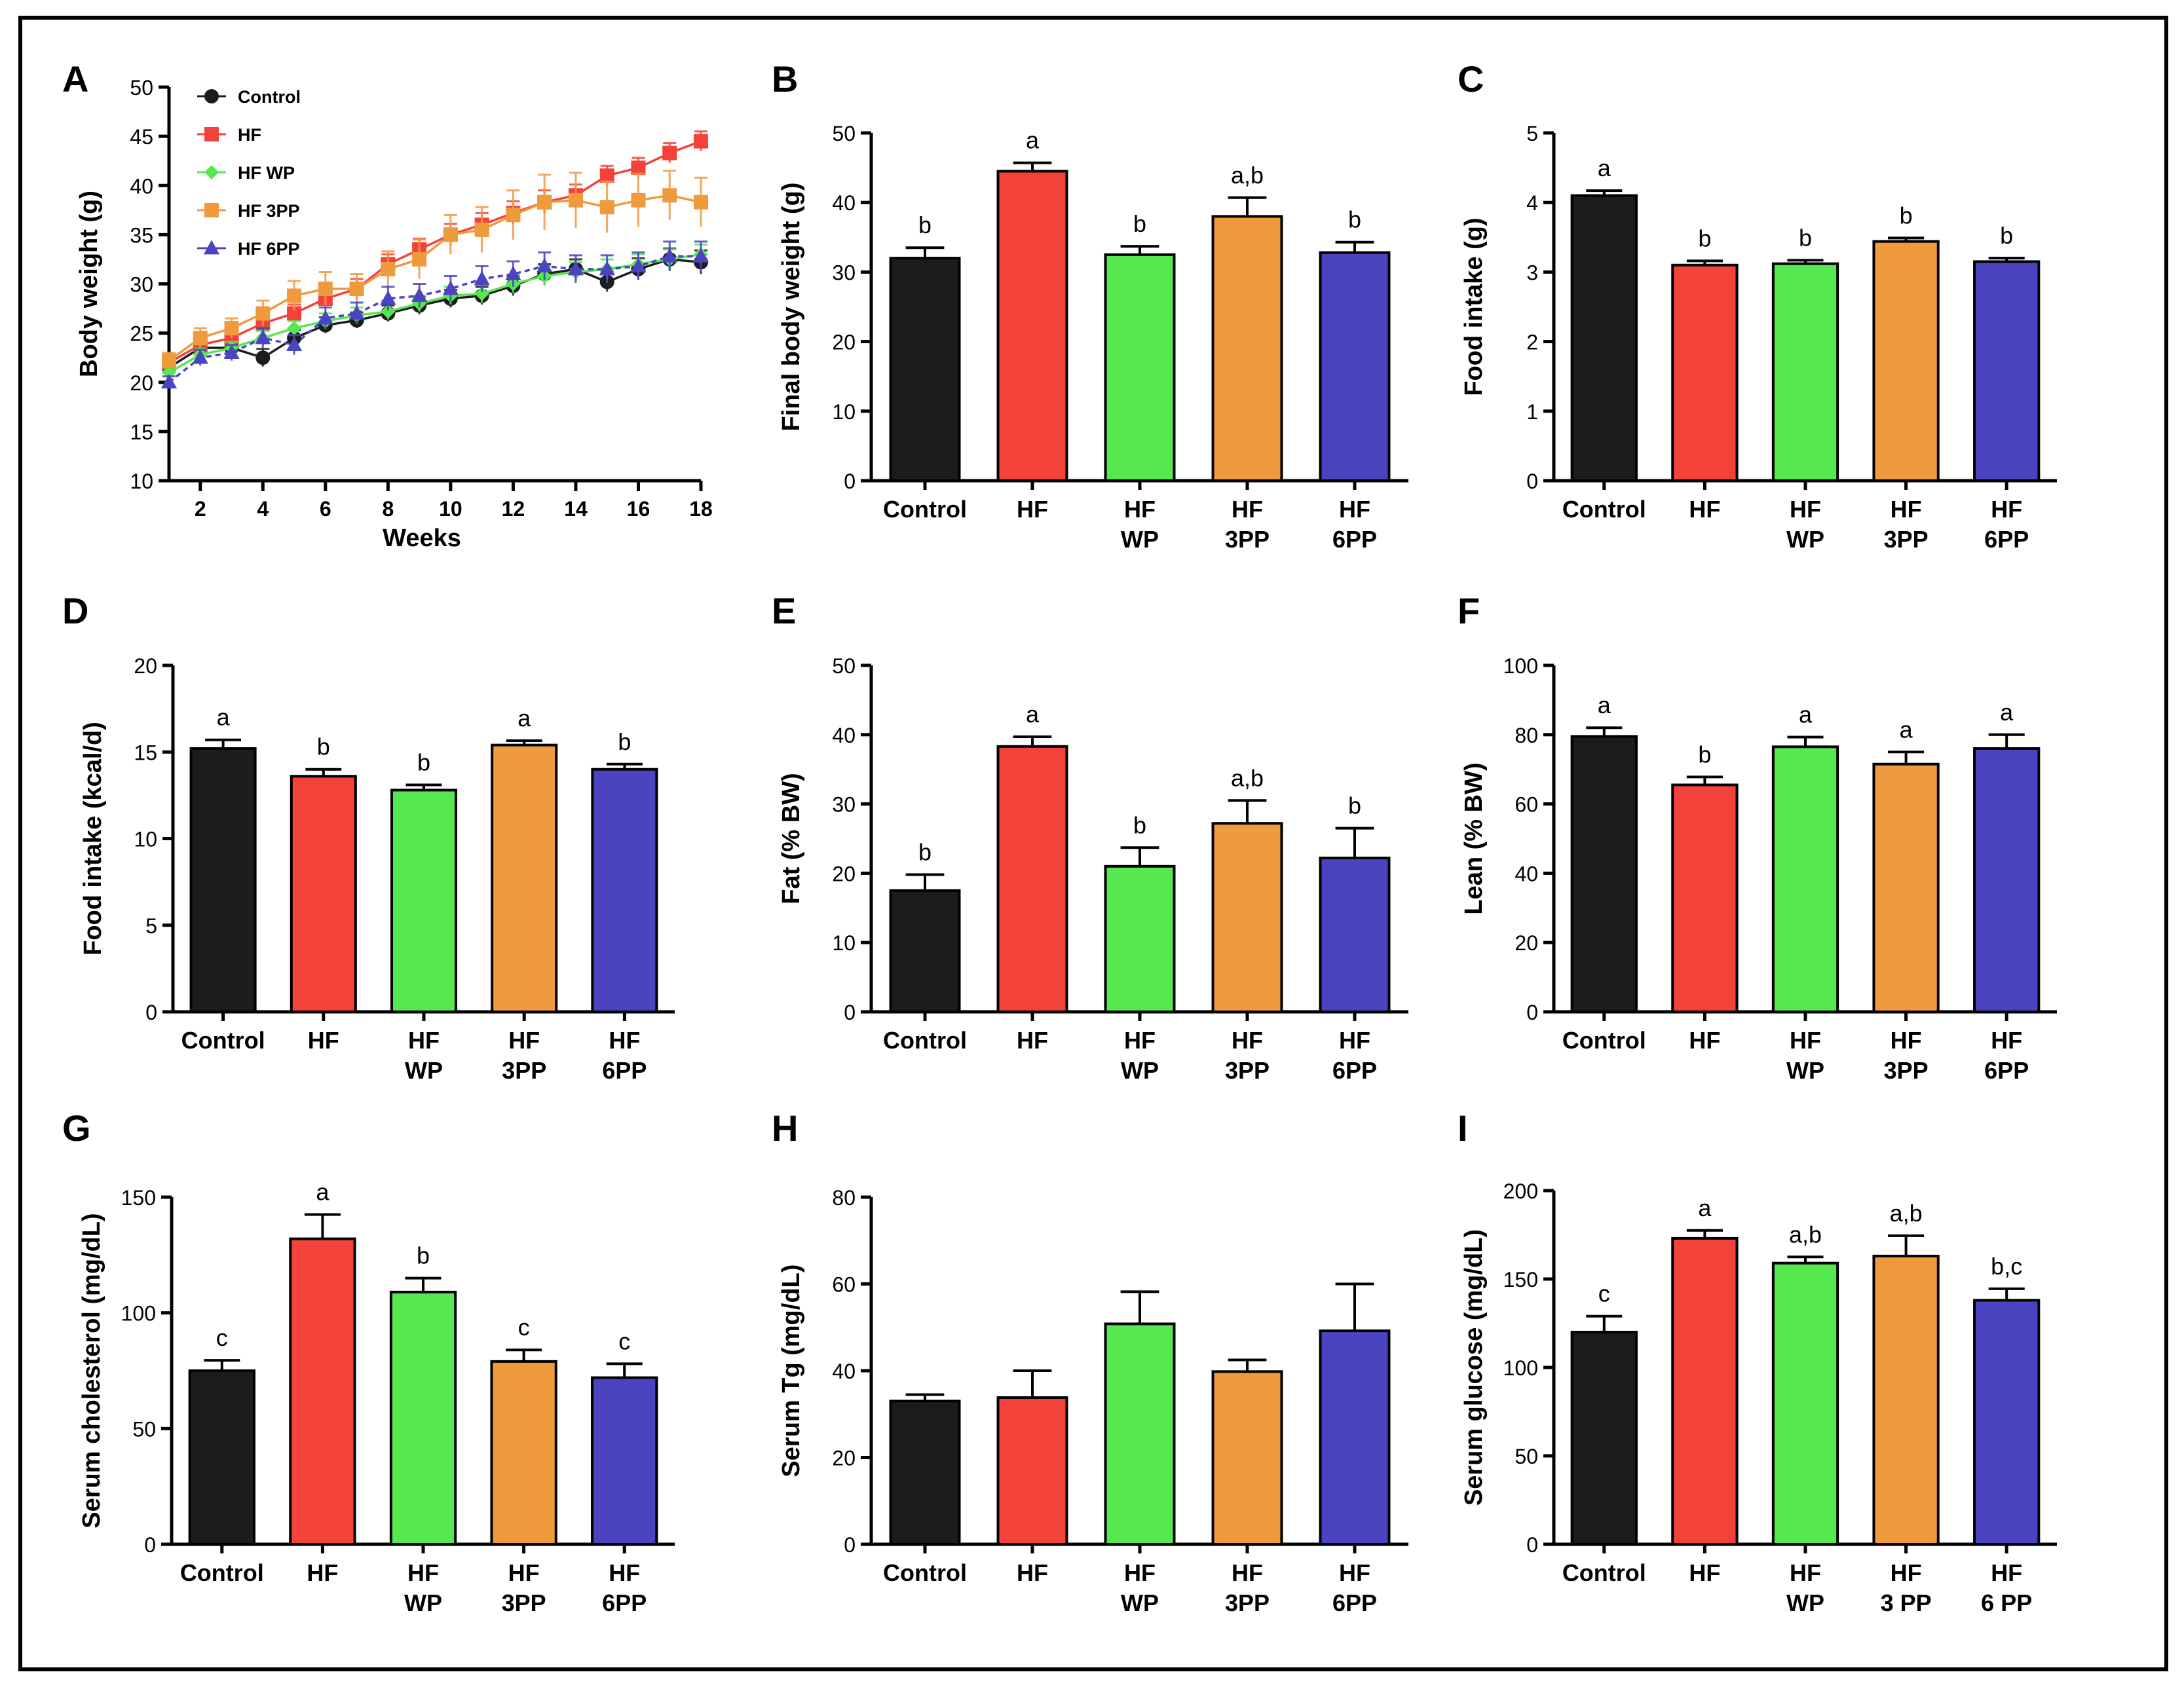 This screenshot has width=2184, height=1689. What do you see at coordinates (1532, 342) in the screenshot?
I see `y-tick-label: 2` at bounding box center [1532, 342].